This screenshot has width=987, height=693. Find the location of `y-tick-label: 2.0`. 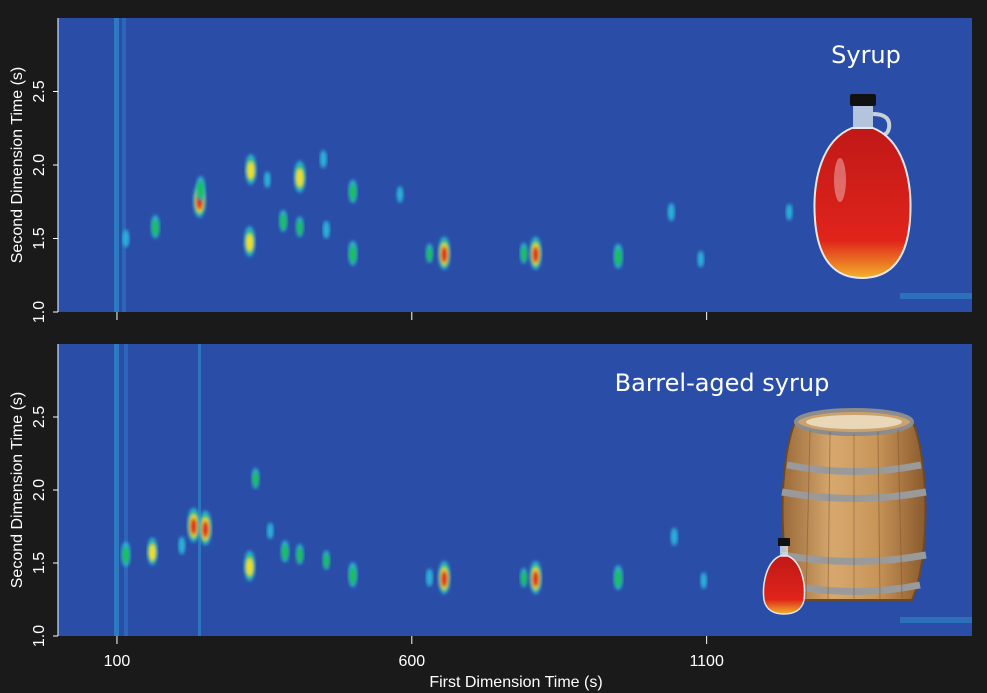

y-tick-label: 2.0 is located at coordinates (39, 490).